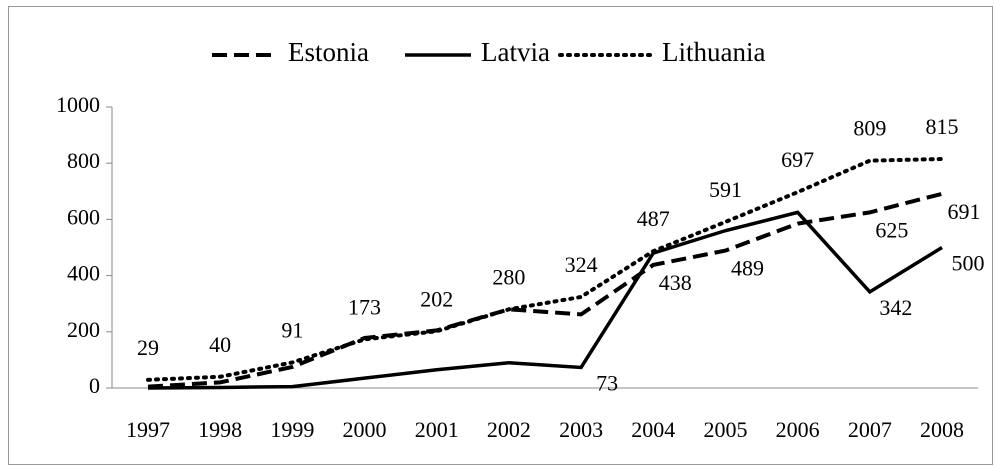  What do you see at coordinates (581, 264) in the screenshot?
I see `data-label: 324` at bounding box center [581, 264].